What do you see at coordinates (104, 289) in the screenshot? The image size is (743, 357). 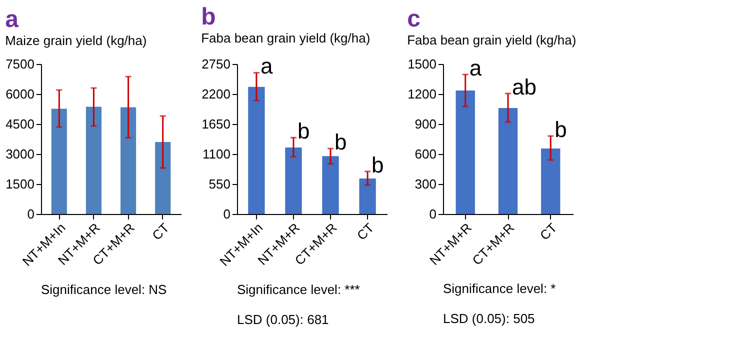 I see `text: Significance level: NS` at bounding box center [104, 289].